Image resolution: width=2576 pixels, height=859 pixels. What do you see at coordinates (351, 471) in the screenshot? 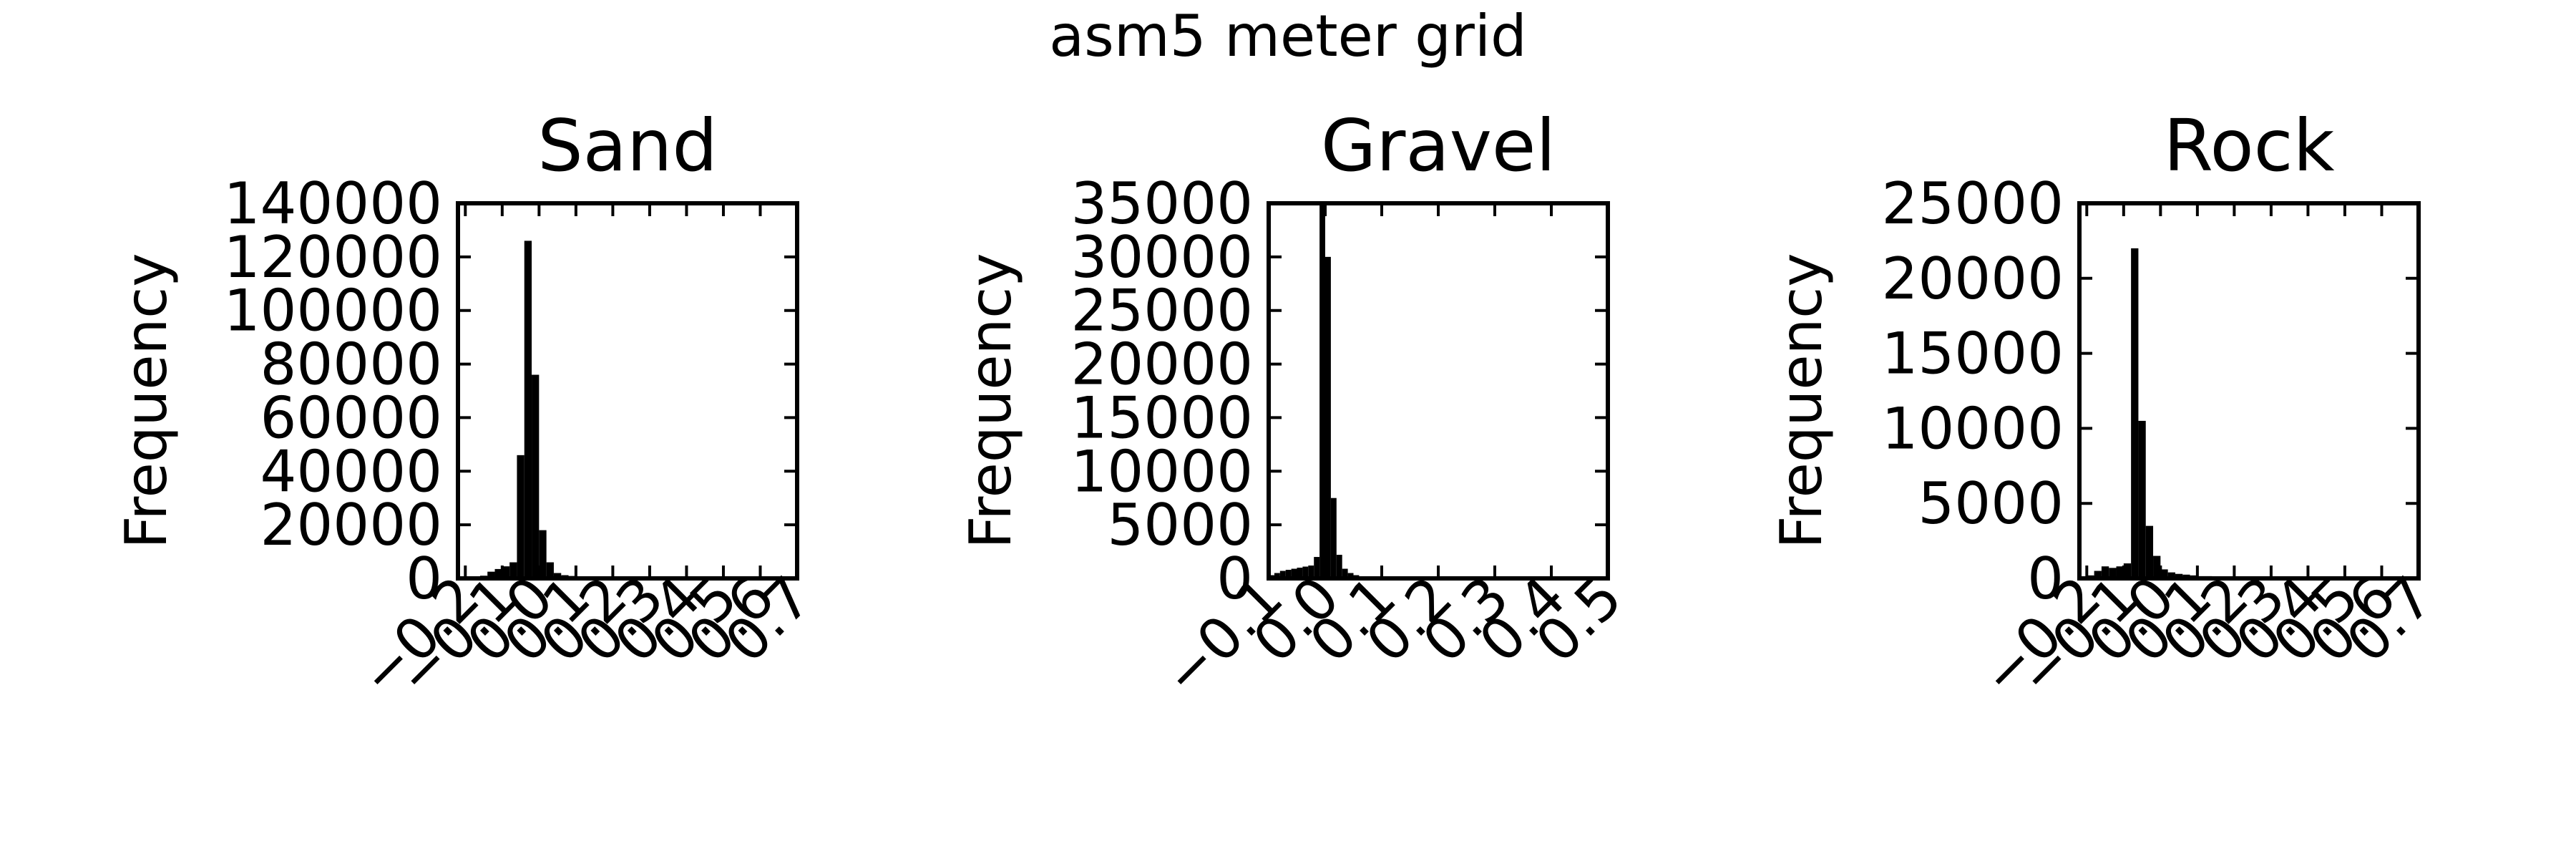
I see `y-tick-label: 40000` at bounding box center [351, 471].